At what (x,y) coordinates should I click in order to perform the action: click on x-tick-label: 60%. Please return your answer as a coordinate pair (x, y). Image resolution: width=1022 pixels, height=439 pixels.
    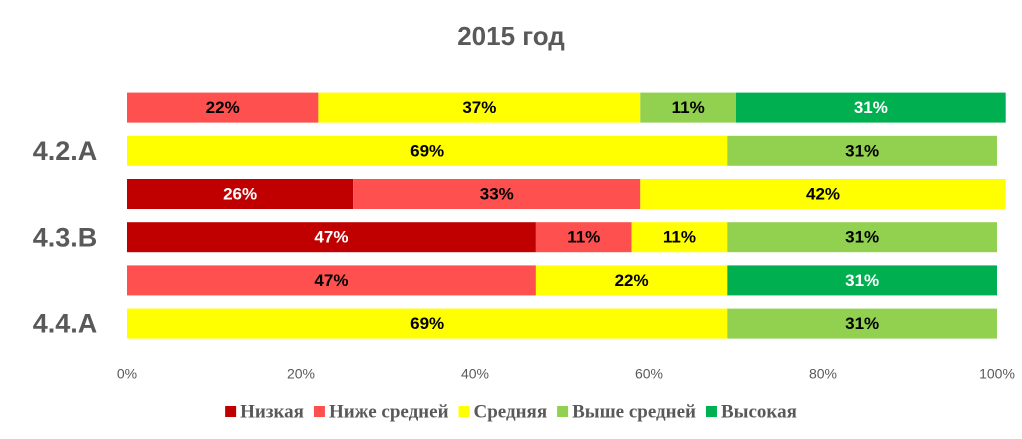
    Looking at the image, I should click on (649, 374).